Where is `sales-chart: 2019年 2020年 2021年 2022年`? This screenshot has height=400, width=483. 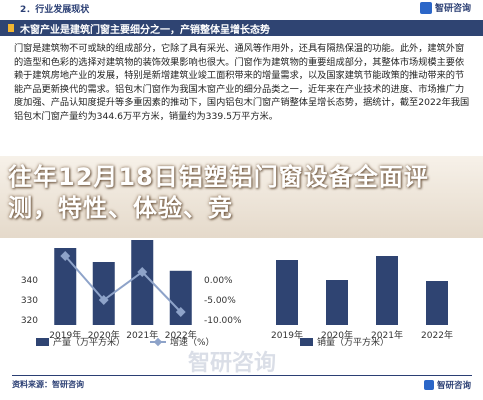
sales-chart: 2019年 2020年 2021年 2022年 is located at coordinates (362, 298).